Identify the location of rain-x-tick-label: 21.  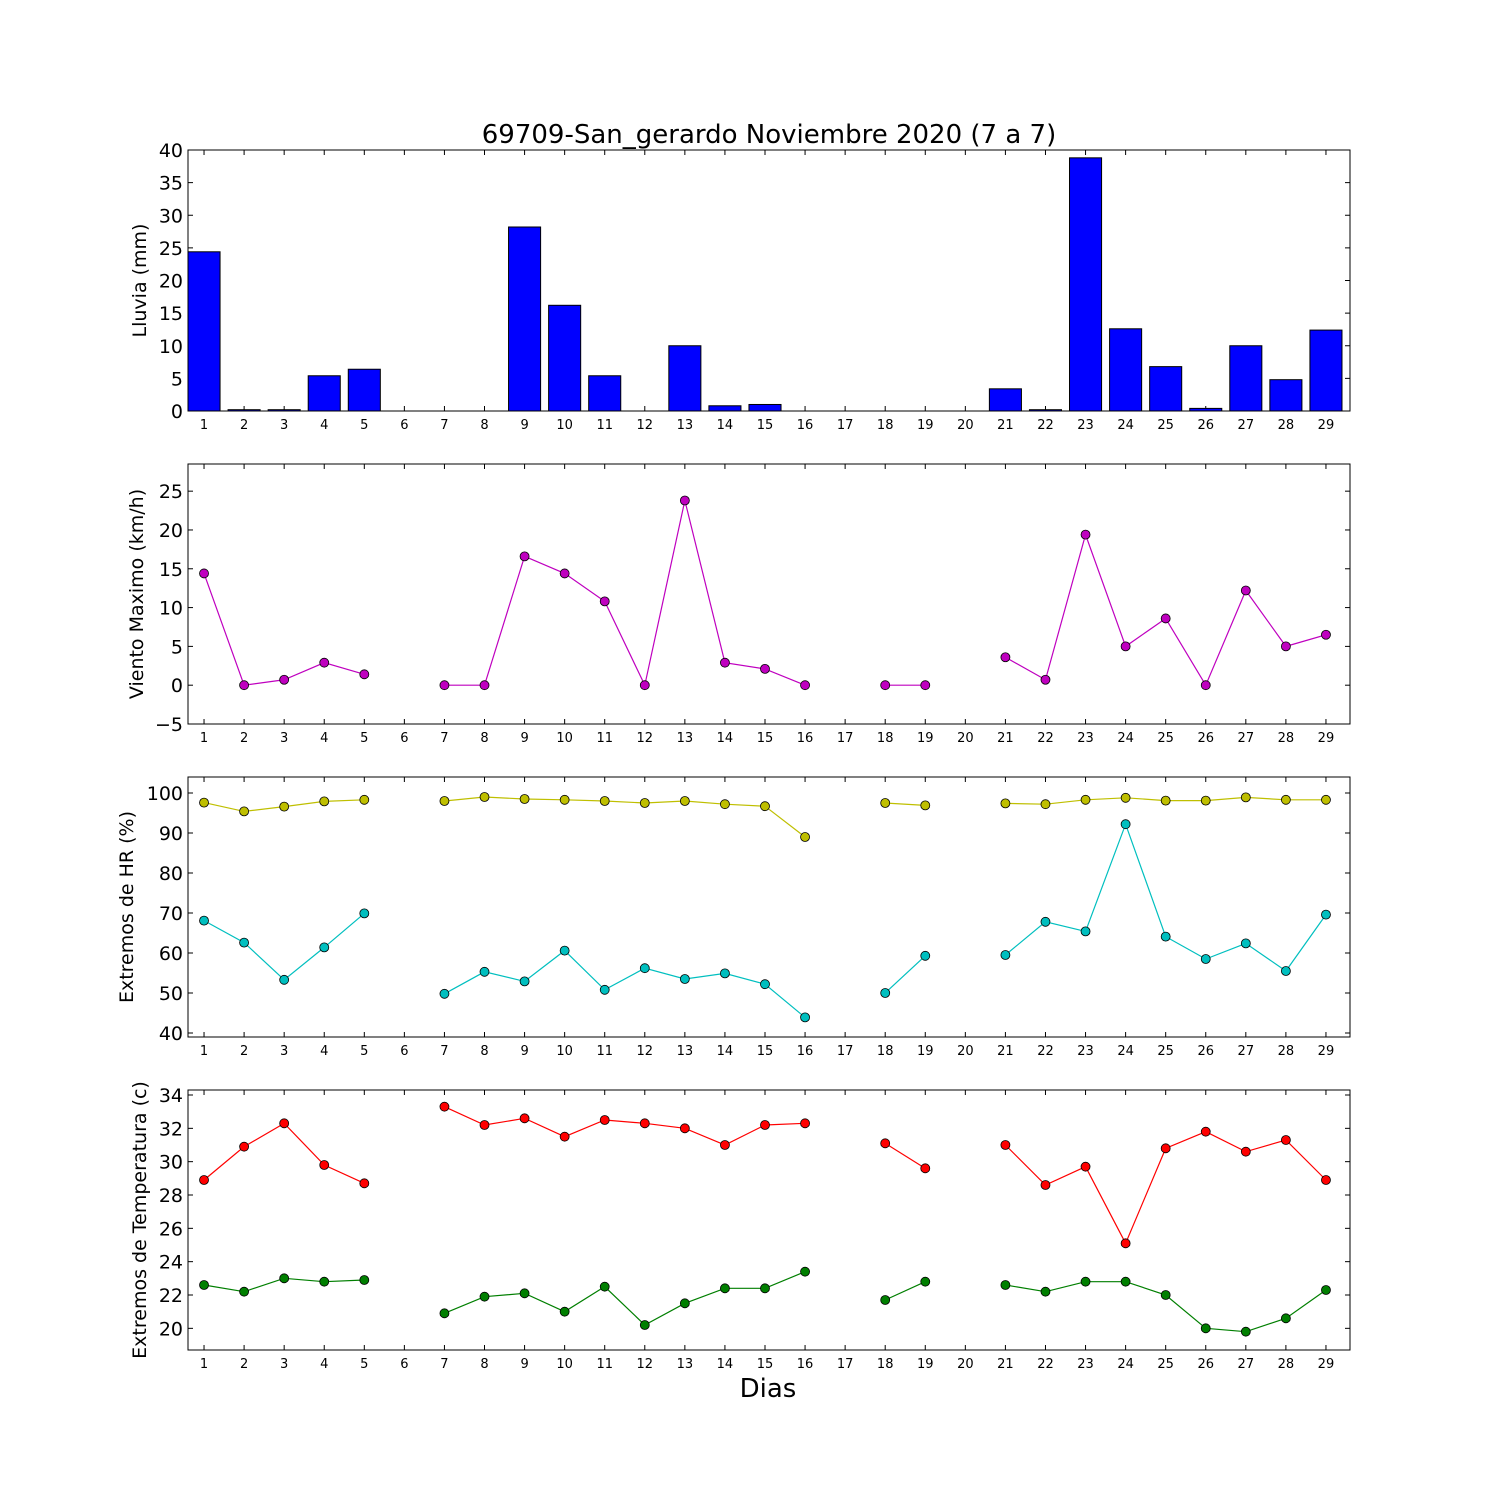
(1005, 425).